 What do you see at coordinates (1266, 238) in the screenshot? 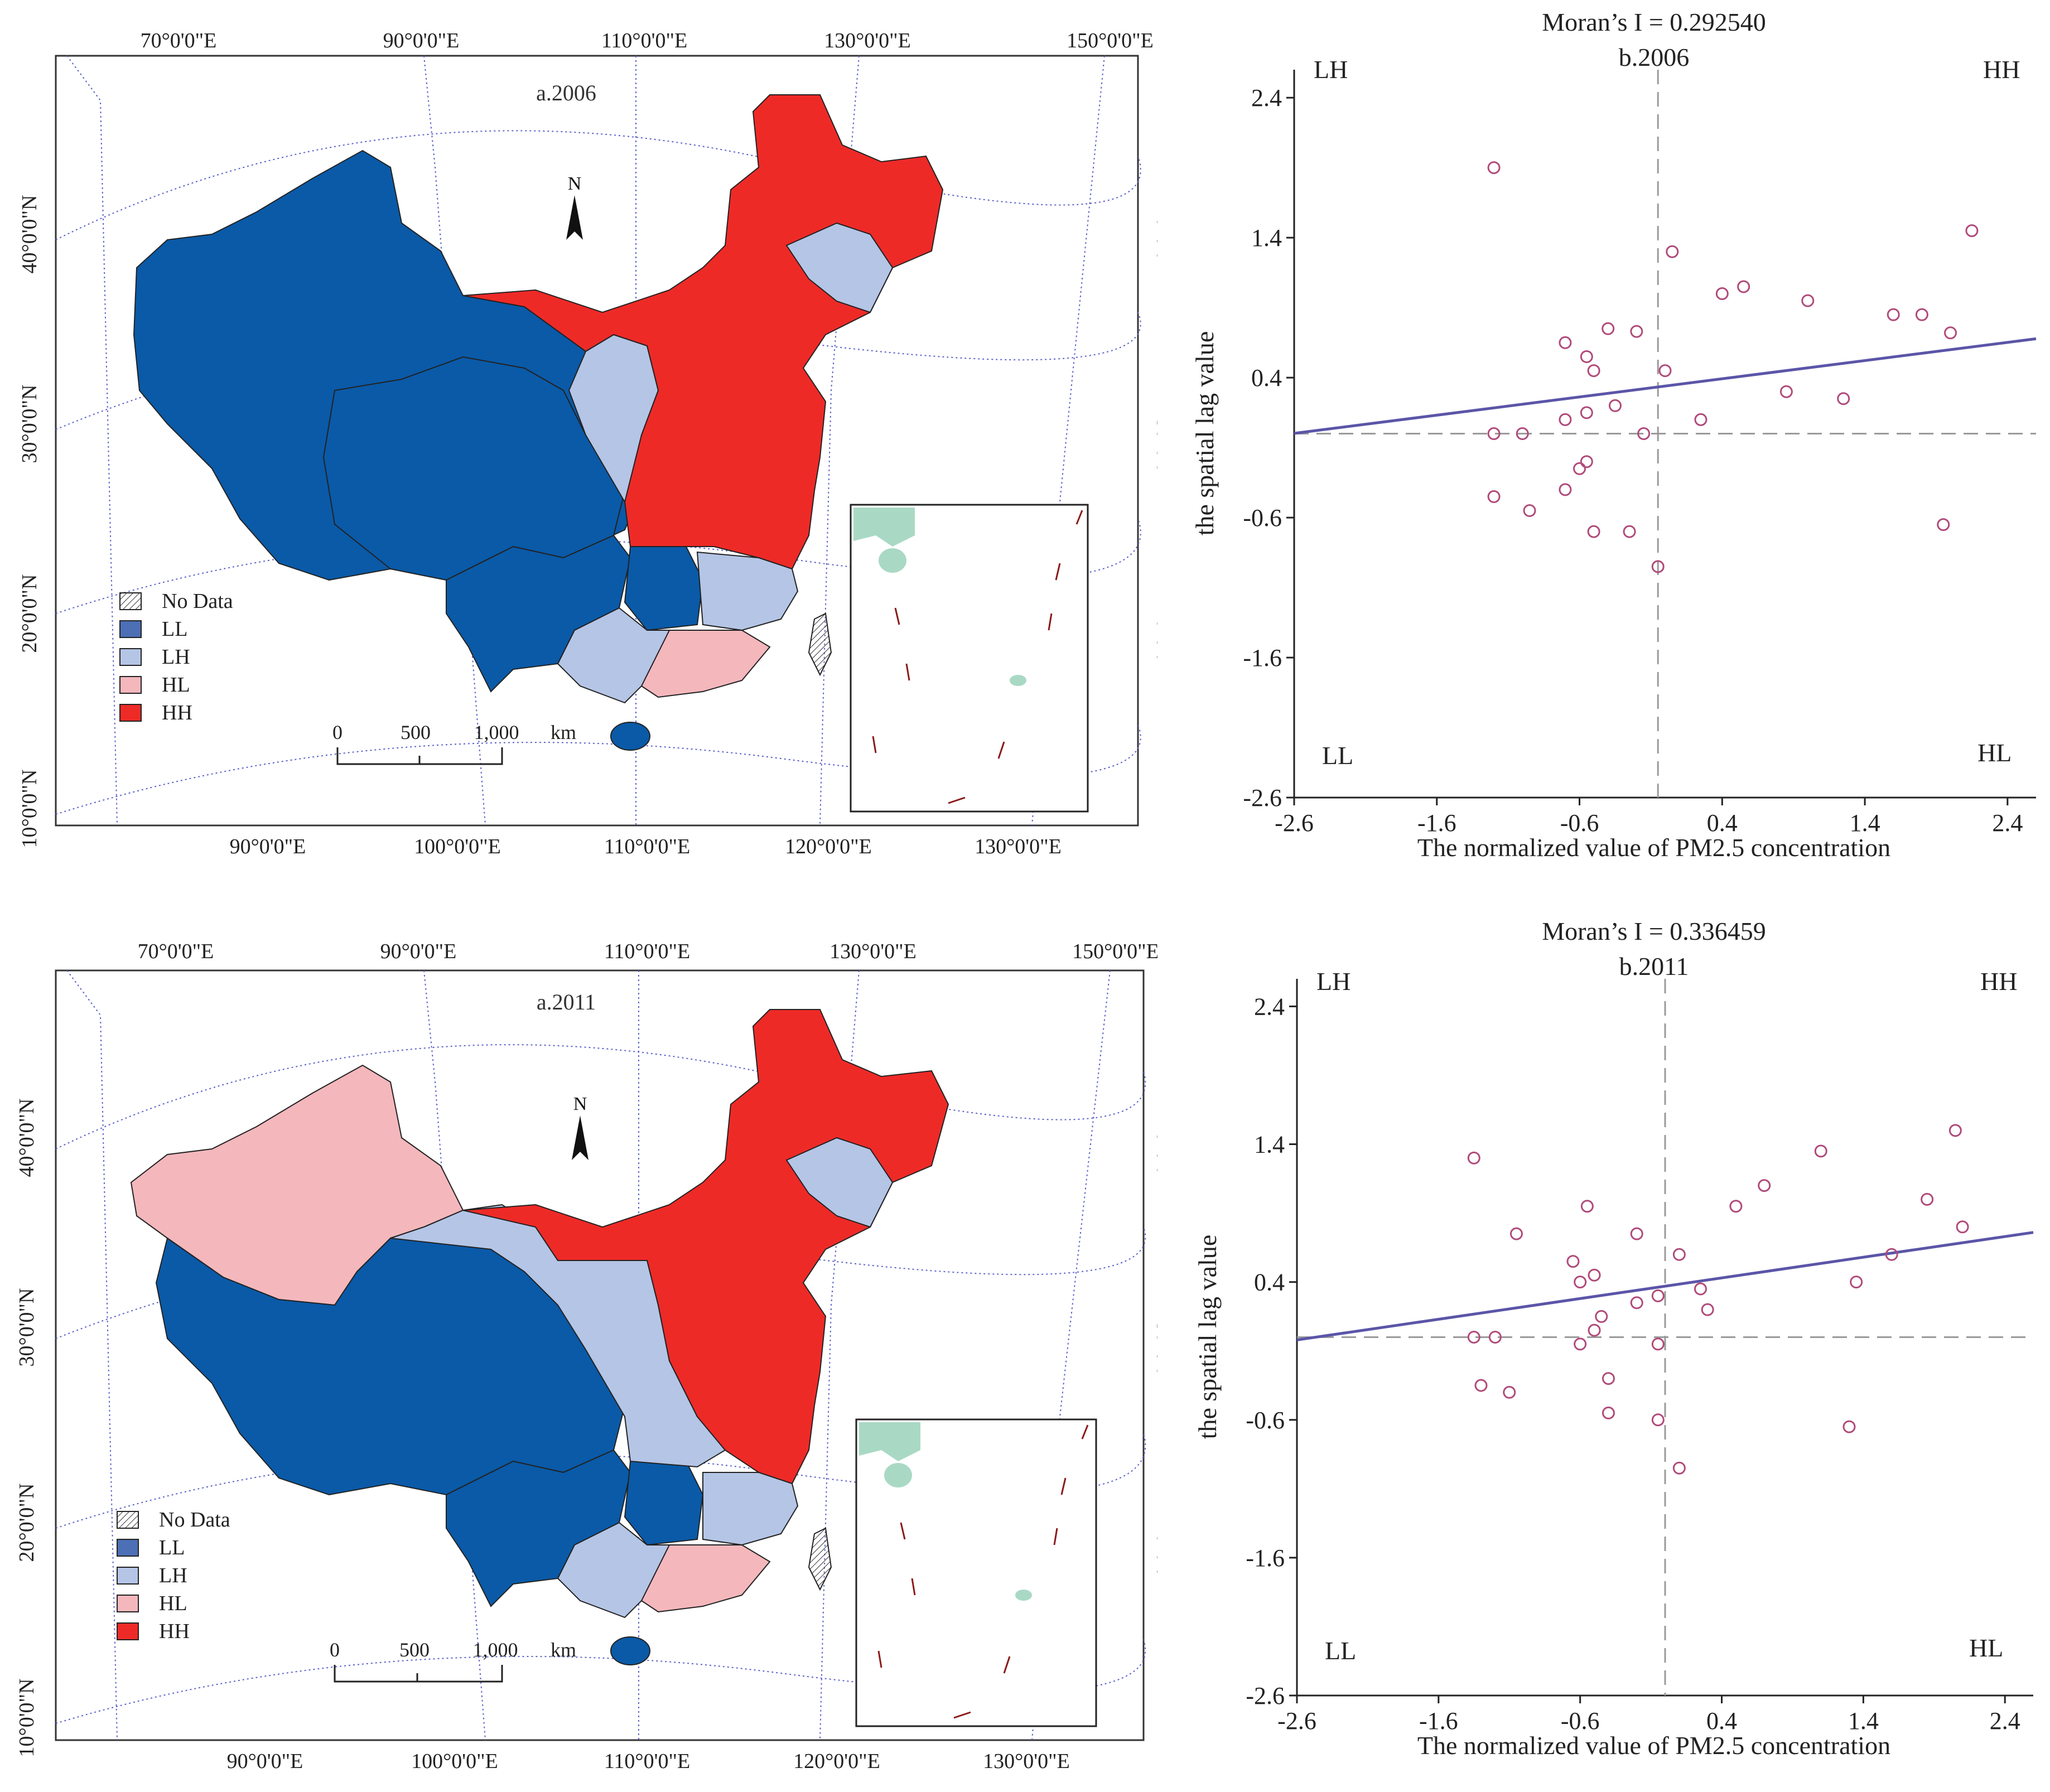
I see `y-tick-label: 1.4` at bounding box center [1266, 238].